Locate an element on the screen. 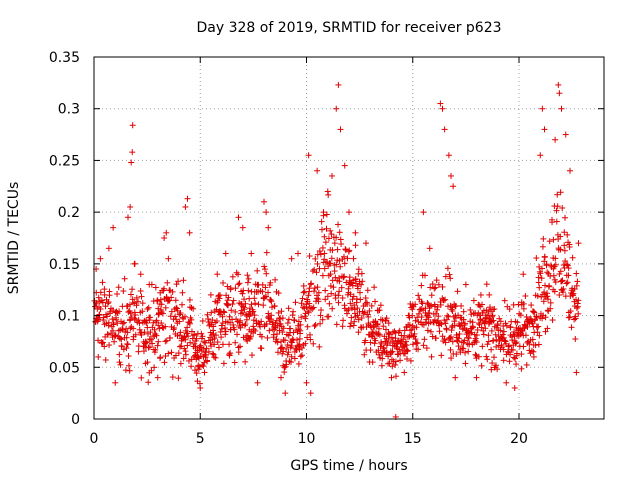  y-tick-label: 0.15 is located at coordinates (64, 265).